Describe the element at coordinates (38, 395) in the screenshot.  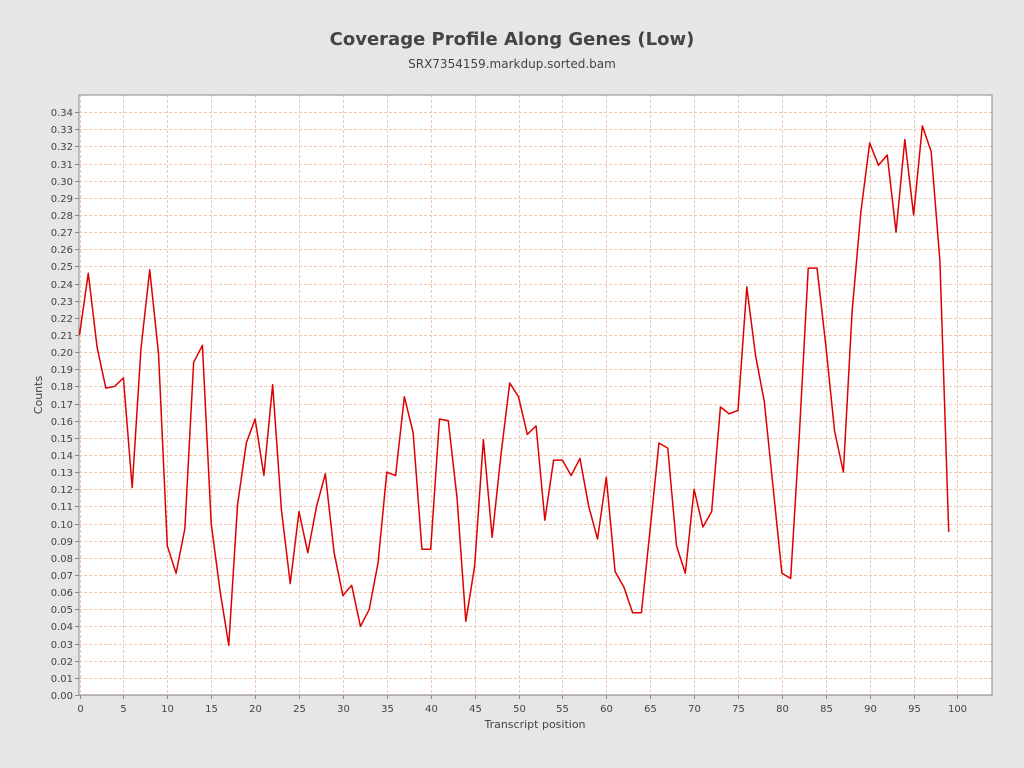
I see `y-axis-label: Counts` at that location.